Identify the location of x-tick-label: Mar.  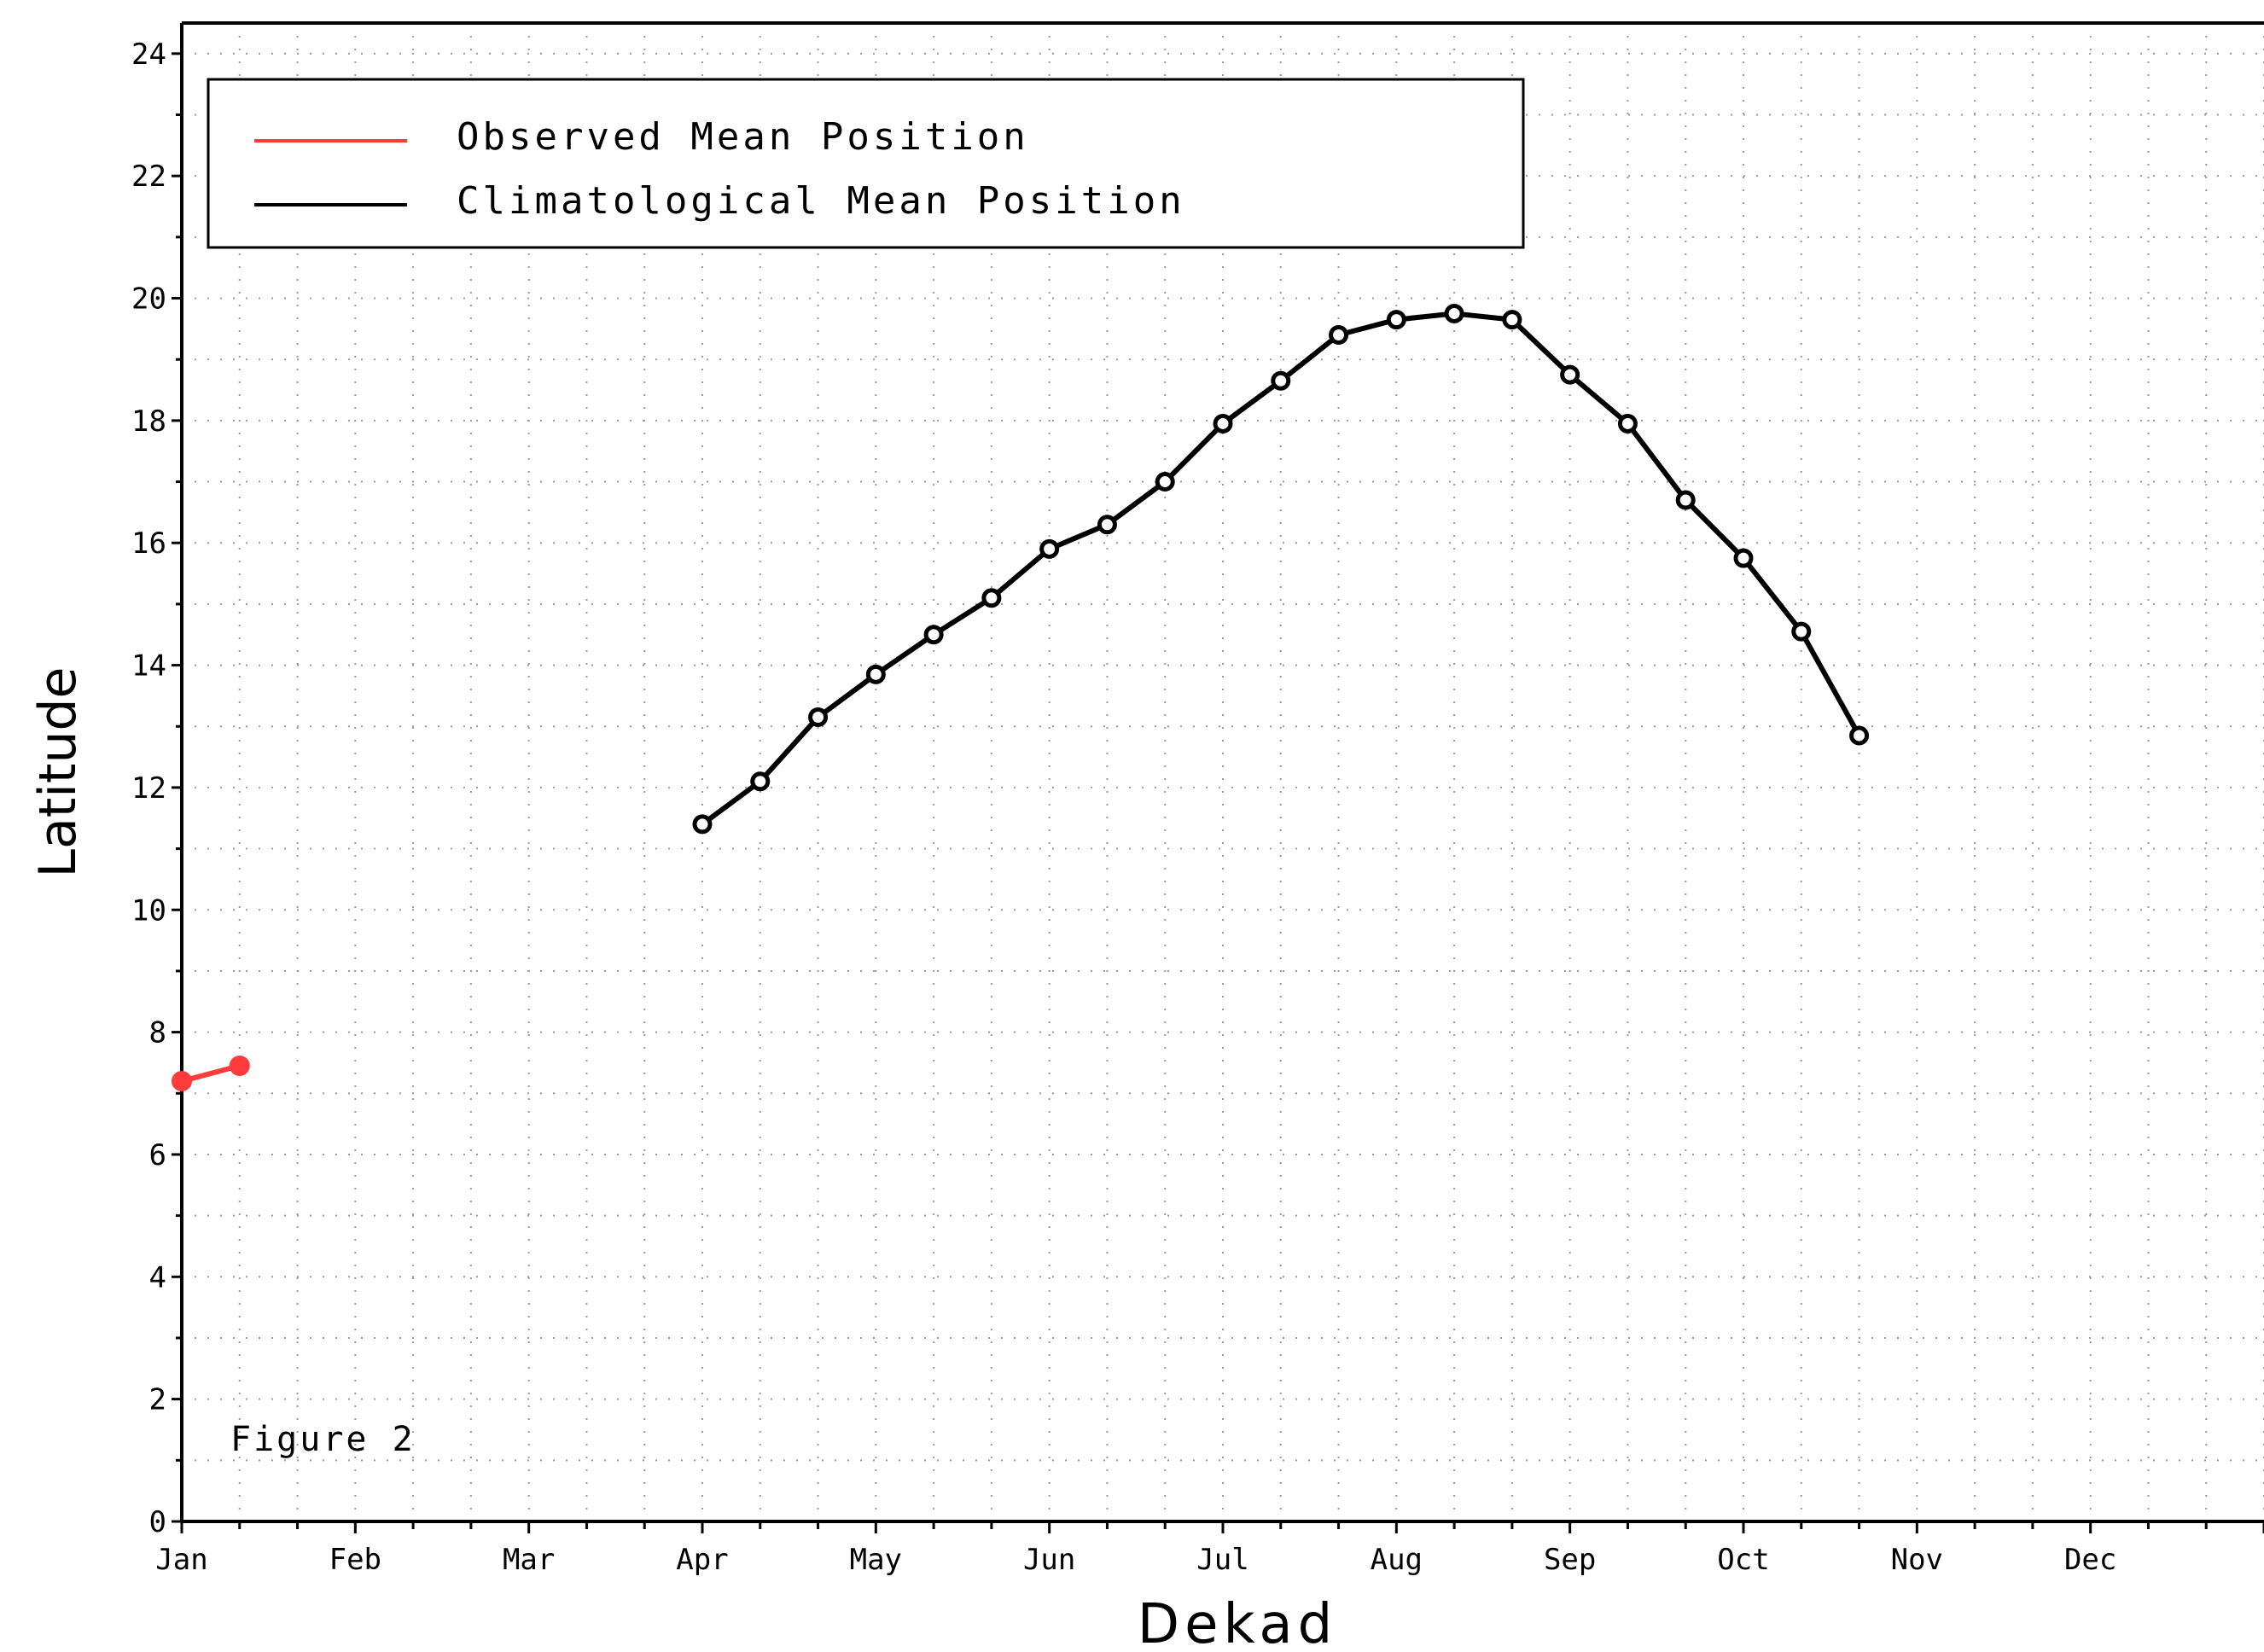
(529, 1560).